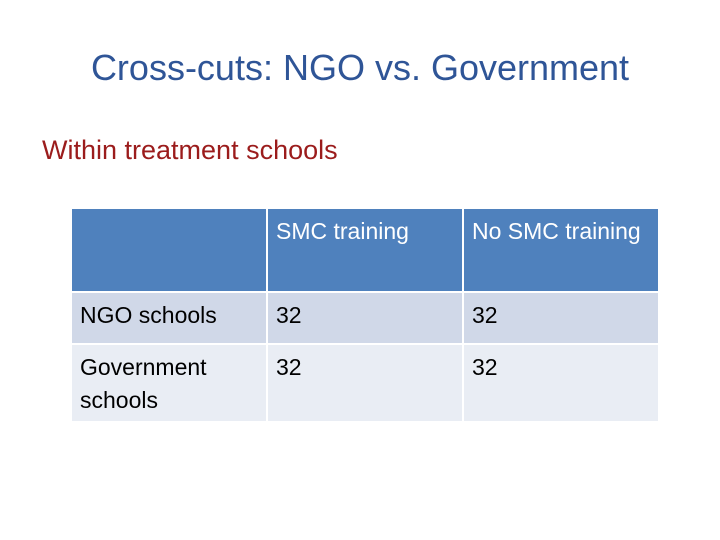 The height and width of the screenshot is (540, 720). Describe the element at coordinates (561, 384) in the screenshot. I see `cell-government-no-smc-training: 32` at that location.